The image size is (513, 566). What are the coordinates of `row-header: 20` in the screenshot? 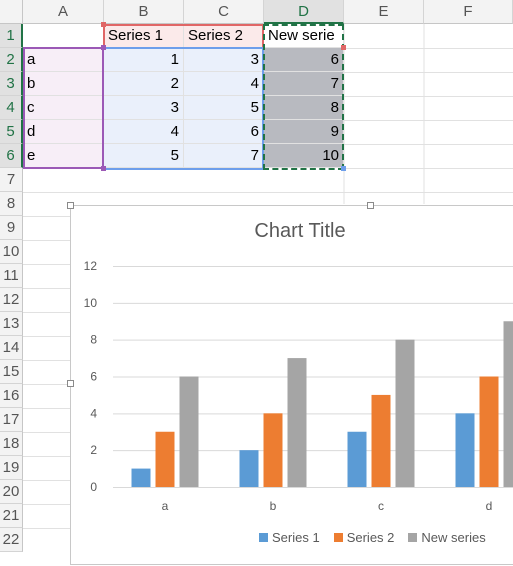 It's located at (11, 492).